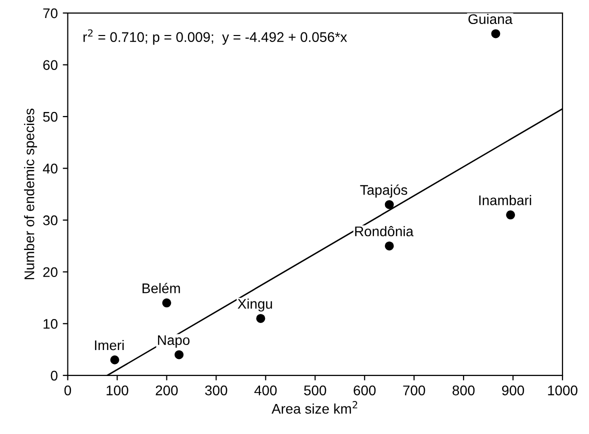 The image size is (589, 434). What do you see at coordinates (174, 341) in the screenshot?
I see `annotation: Napo` at bounding box center [174, 341].